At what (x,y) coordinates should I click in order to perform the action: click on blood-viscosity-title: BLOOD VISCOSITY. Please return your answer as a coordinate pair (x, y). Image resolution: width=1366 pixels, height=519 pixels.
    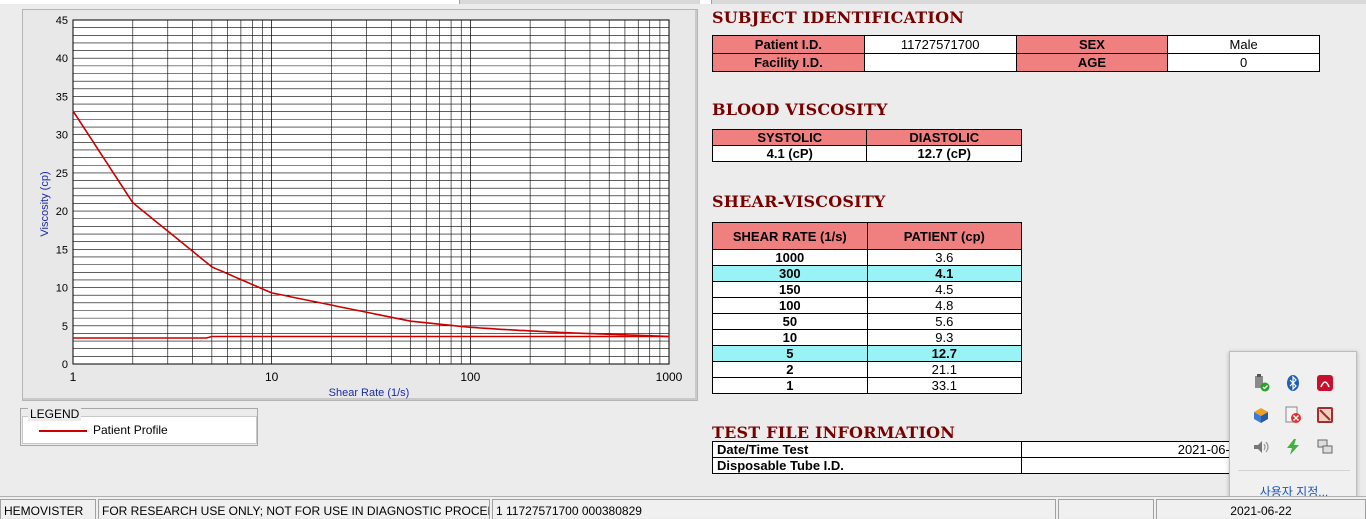
    Looking at the image, I should click on (800, 109).